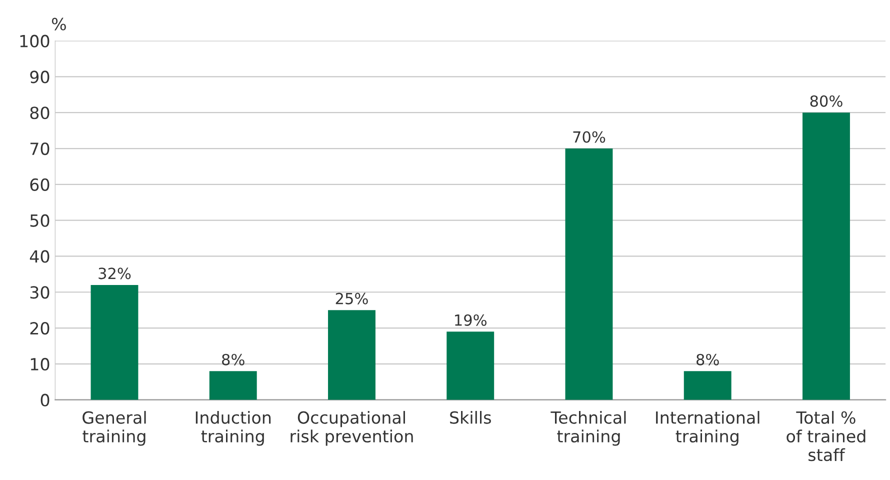 This screenshot has width=890, height=480. Describe the element at coordinates (351, 428) in the screenshot. I see `x-tick-label: Occupational risk prevention` at that location.